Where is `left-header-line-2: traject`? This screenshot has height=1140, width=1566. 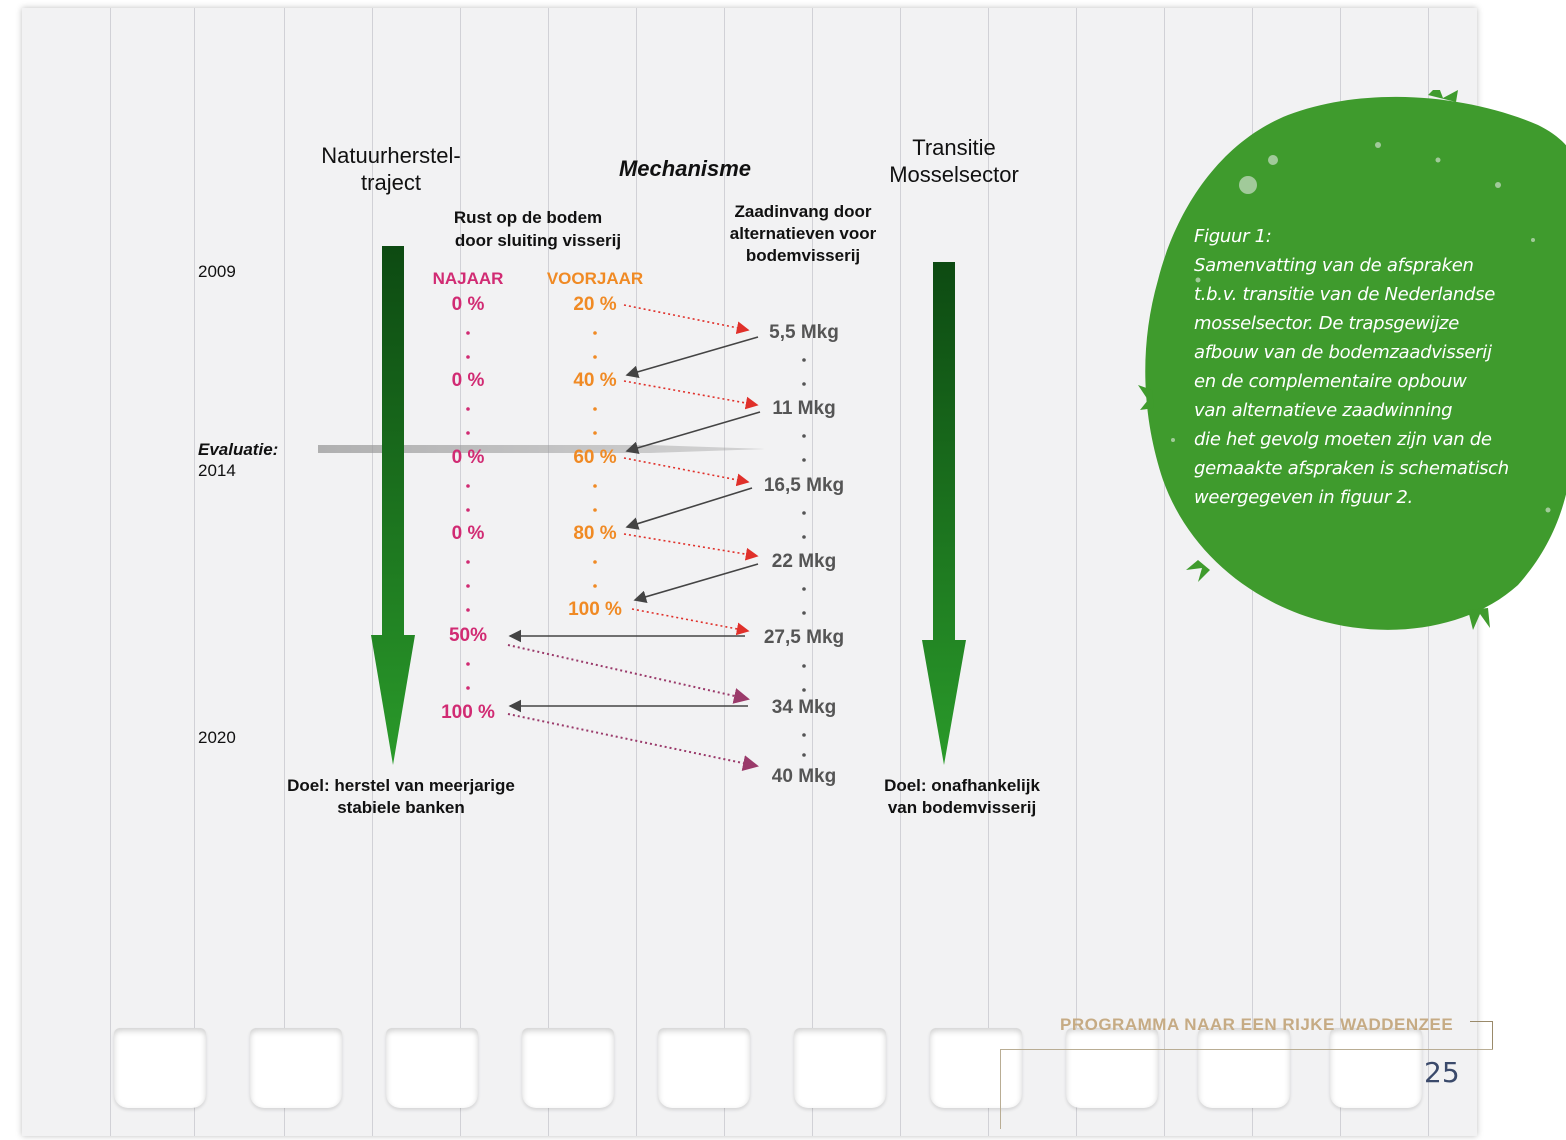 left-header-line-2: traject is located at coordinates (391, 182).